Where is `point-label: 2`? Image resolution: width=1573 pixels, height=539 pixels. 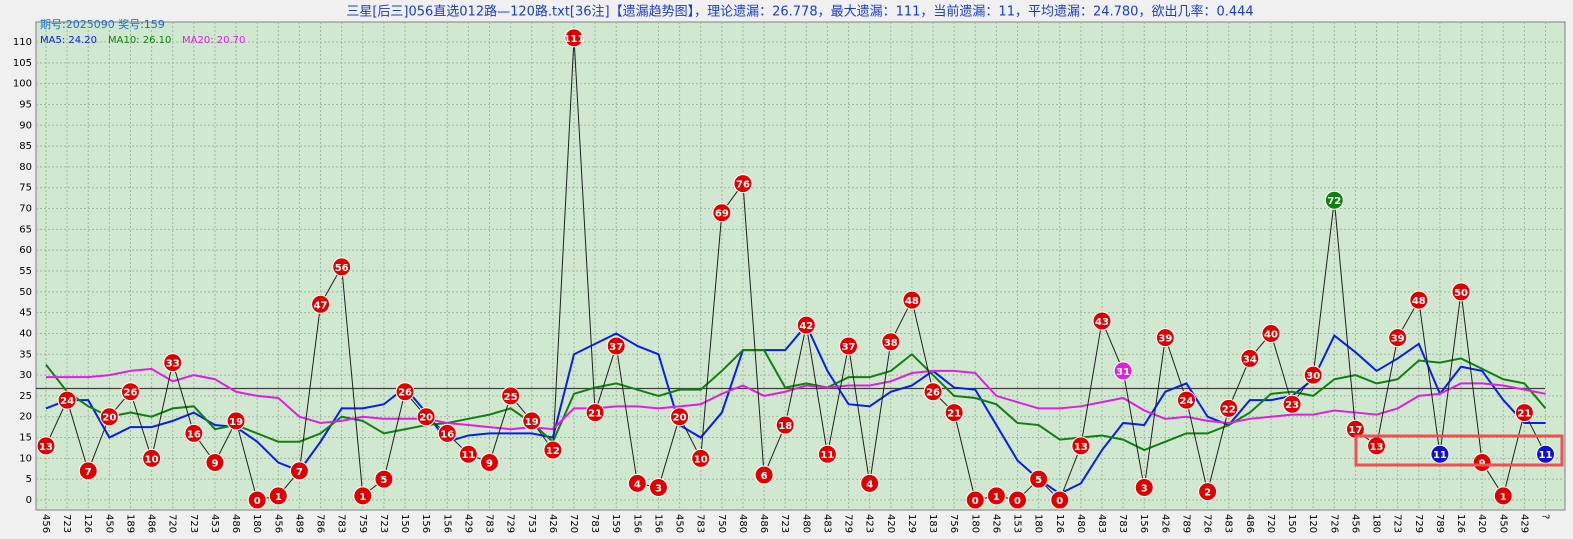 point-label: 2 is located at coordinates (1207, 493).